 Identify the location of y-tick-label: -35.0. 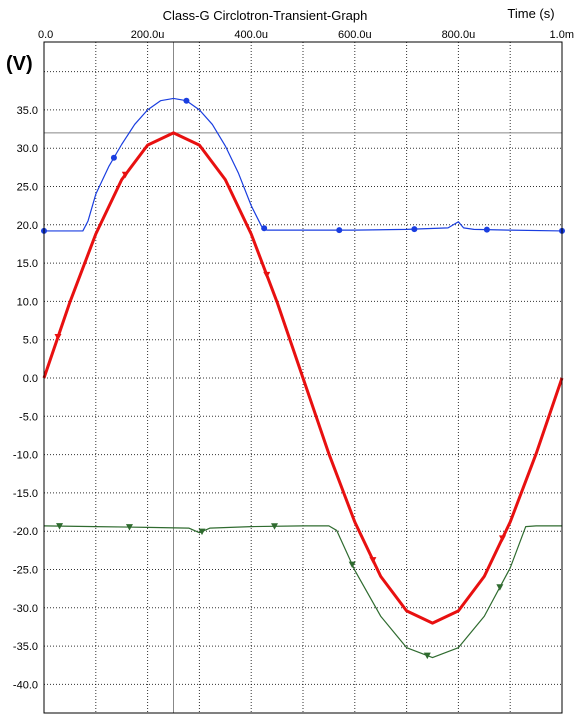
(25, 647).